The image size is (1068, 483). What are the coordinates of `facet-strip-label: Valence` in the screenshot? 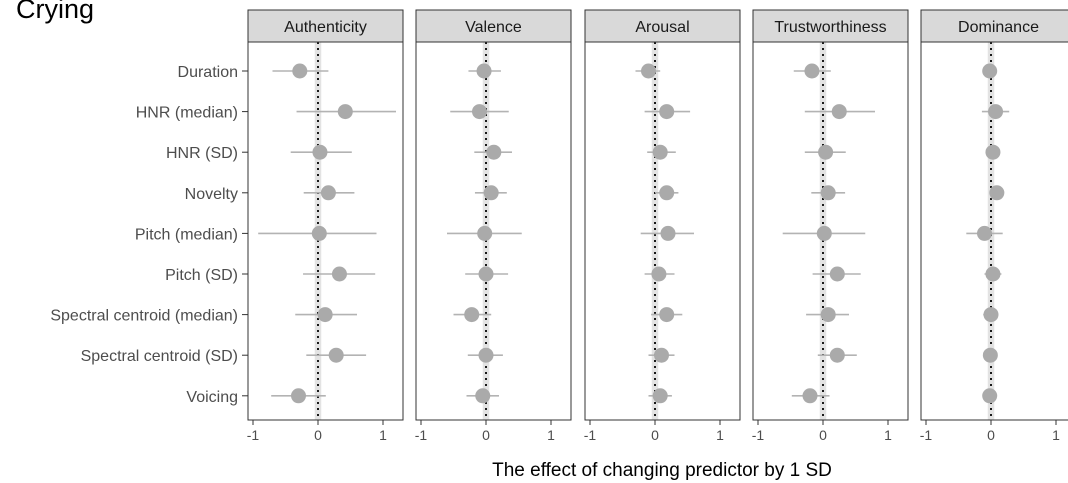 It's located at (493, 27).